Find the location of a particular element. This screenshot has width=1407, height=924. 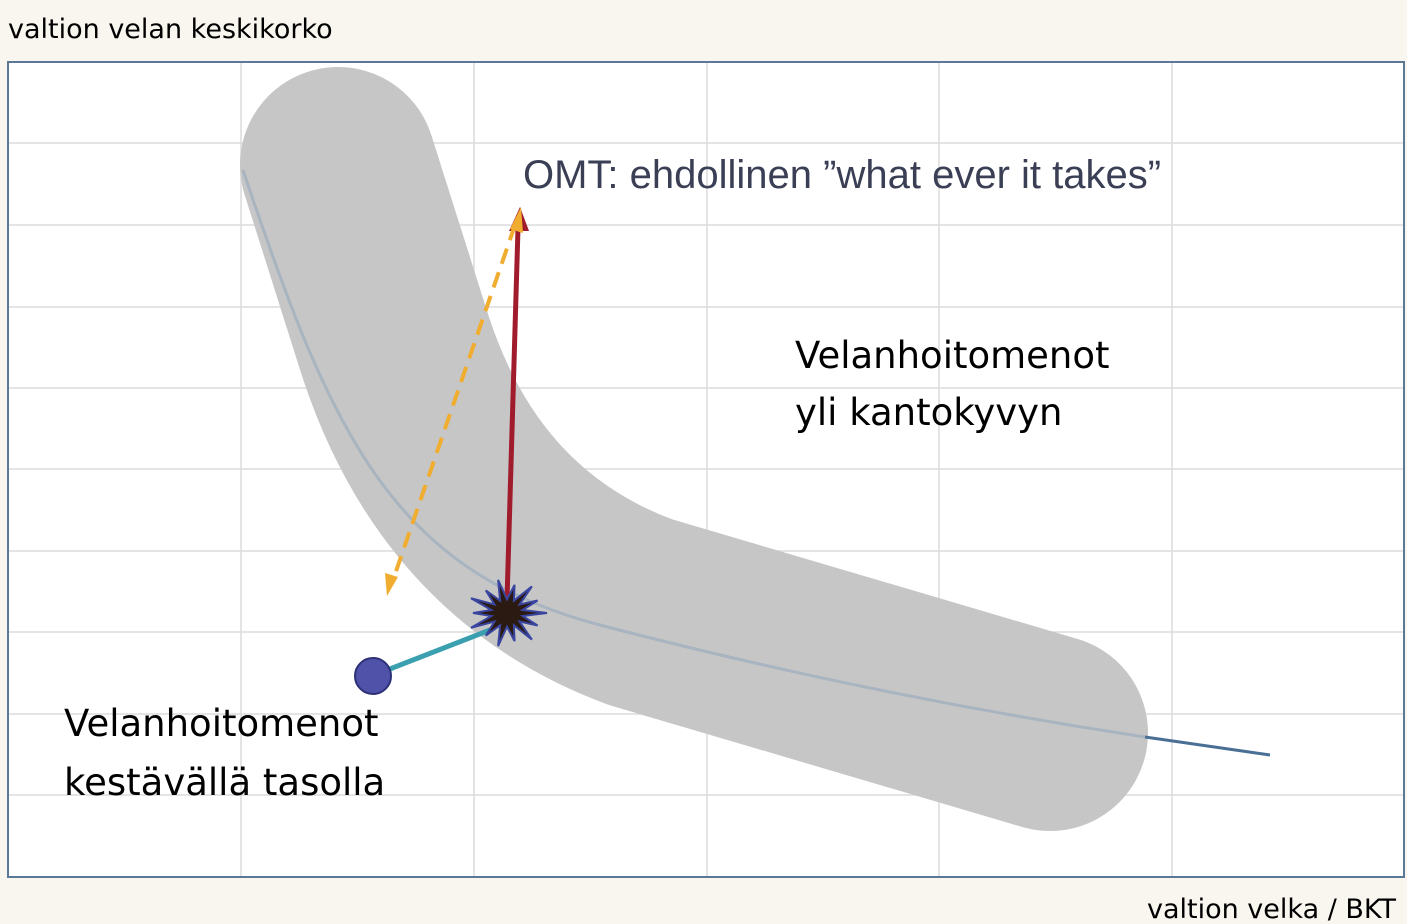

omt-label: OMT: ehdollinen ”what ever it takes” is located at coordinates (842, 175).